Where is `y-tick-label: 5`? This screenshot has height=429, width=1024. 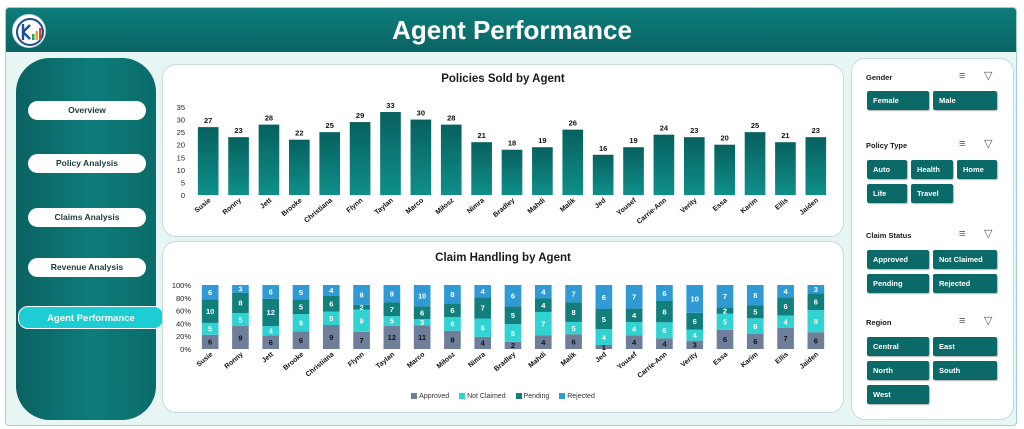 y-tick-label: 5 is located at coordinates (183, 182).